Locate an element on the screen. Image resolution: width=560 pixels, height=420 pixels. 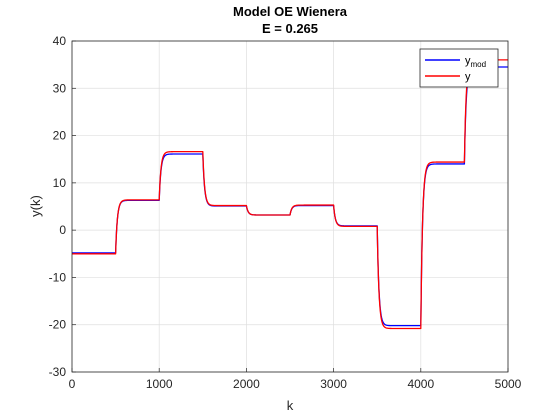
x-axis-label: k is located at coordinates (290, 405).